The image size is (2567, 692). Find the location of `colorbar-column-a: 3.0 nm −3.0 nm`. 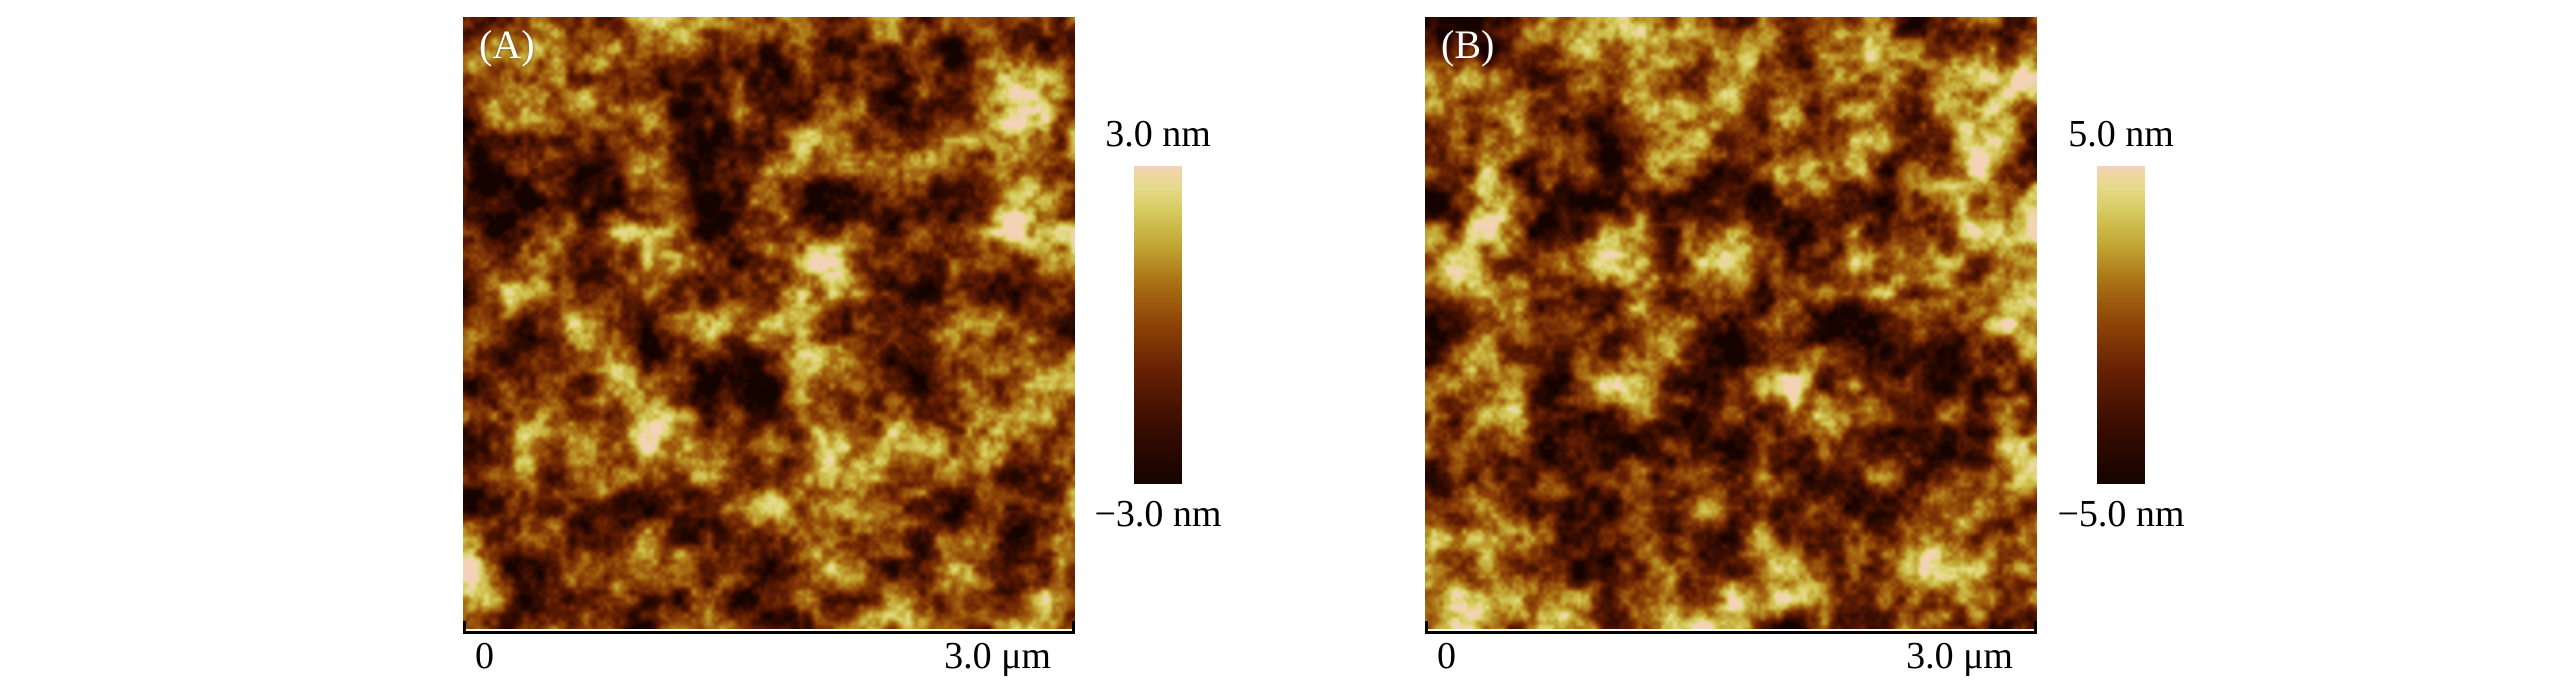

colorbar-column-a: 3.0 nm −3.0 nm is located at coordinates (1158, 324).